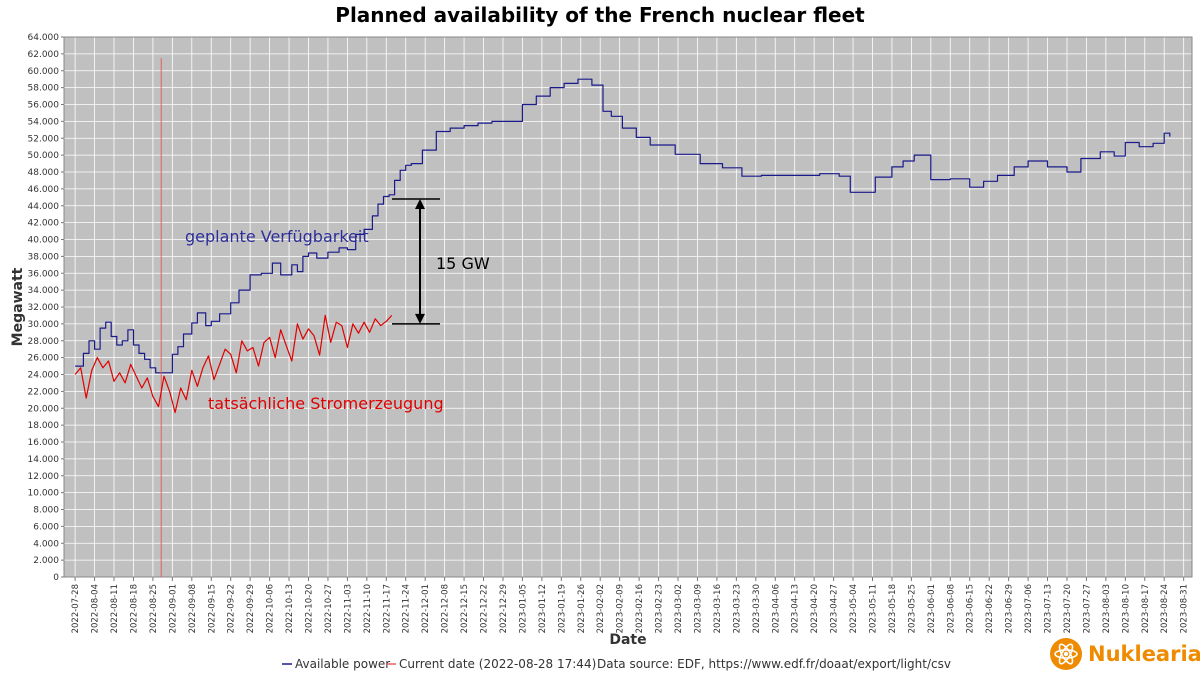 The width and height of the screenshot is (1200, 679). I want to click on x-tick-label: 2022-08-18, so click(134, 608).